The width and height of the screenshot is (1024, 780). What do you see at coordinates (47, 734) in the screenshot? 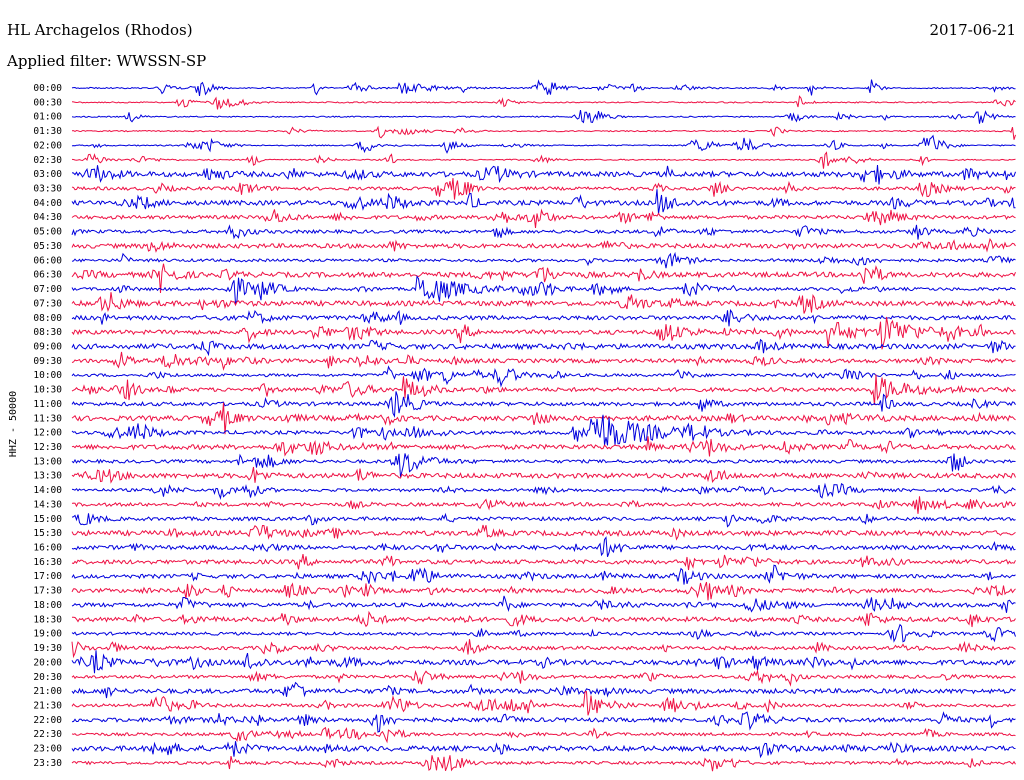
I see `time-tick-label: 22:30` at bounding box center [47, 734].